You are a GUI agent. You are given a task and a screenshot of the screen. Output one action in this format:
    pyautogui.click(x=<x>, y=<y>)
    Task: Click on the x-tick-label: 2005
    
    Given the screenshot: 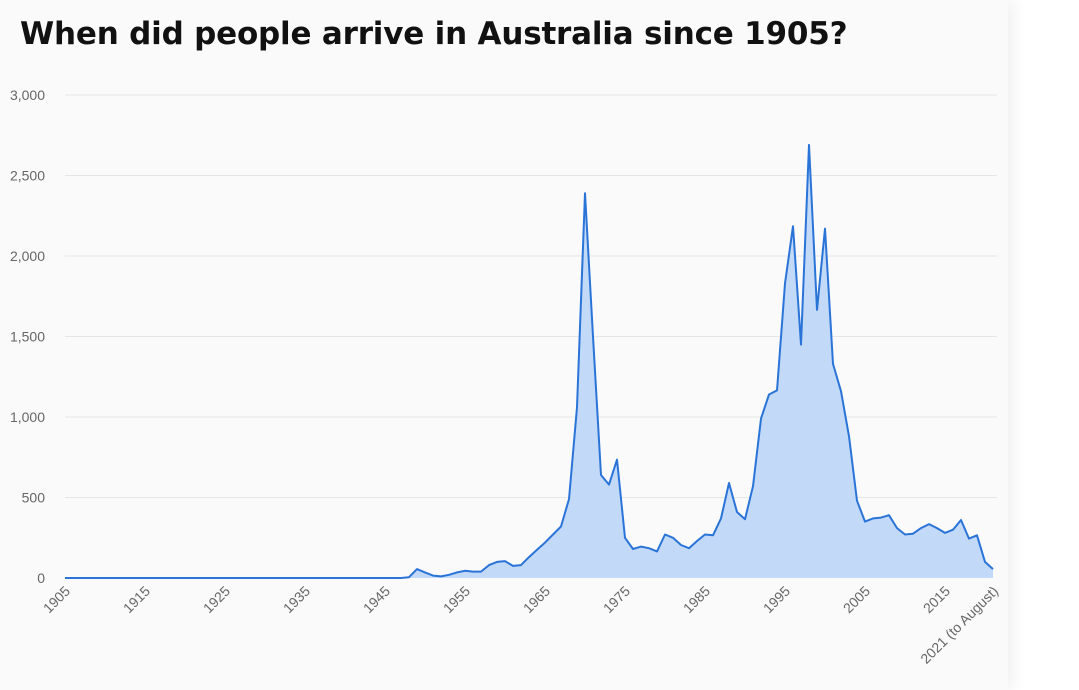 What is the action you would take?
    pyautogui.click(x=856, y=599)
    